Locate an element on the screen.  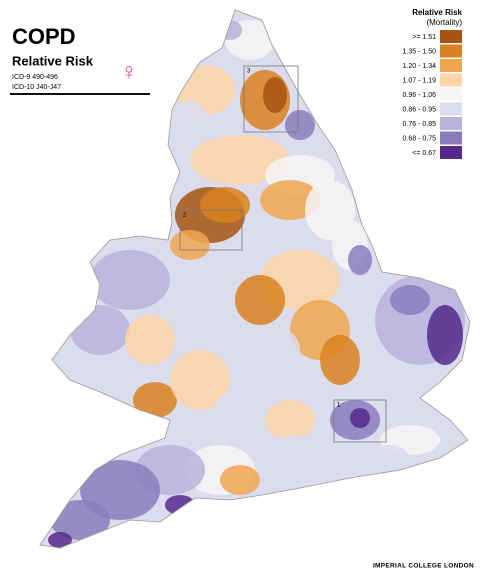
legend-label: 1.20 - 1.34 is located at coordinates (420, 66).